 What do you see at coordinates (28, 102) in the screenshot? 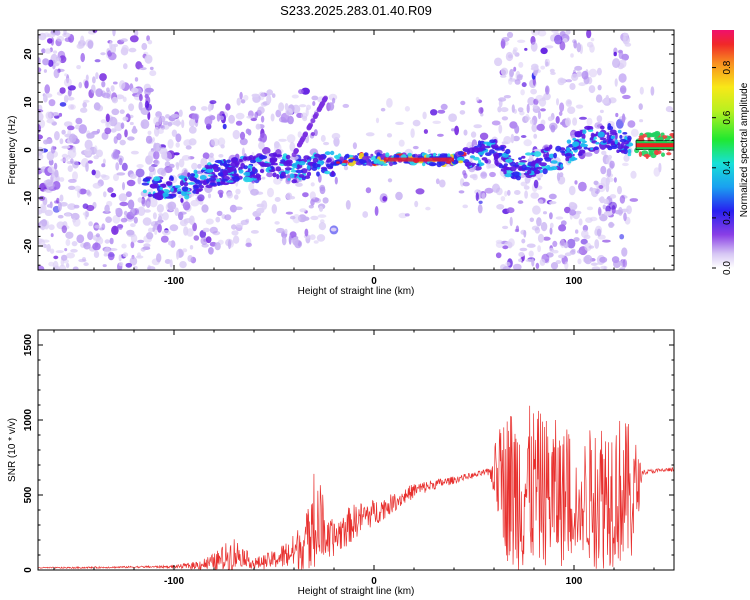
I see `spectrogram-ytick-label: 10` at bounding box center [28, 102].